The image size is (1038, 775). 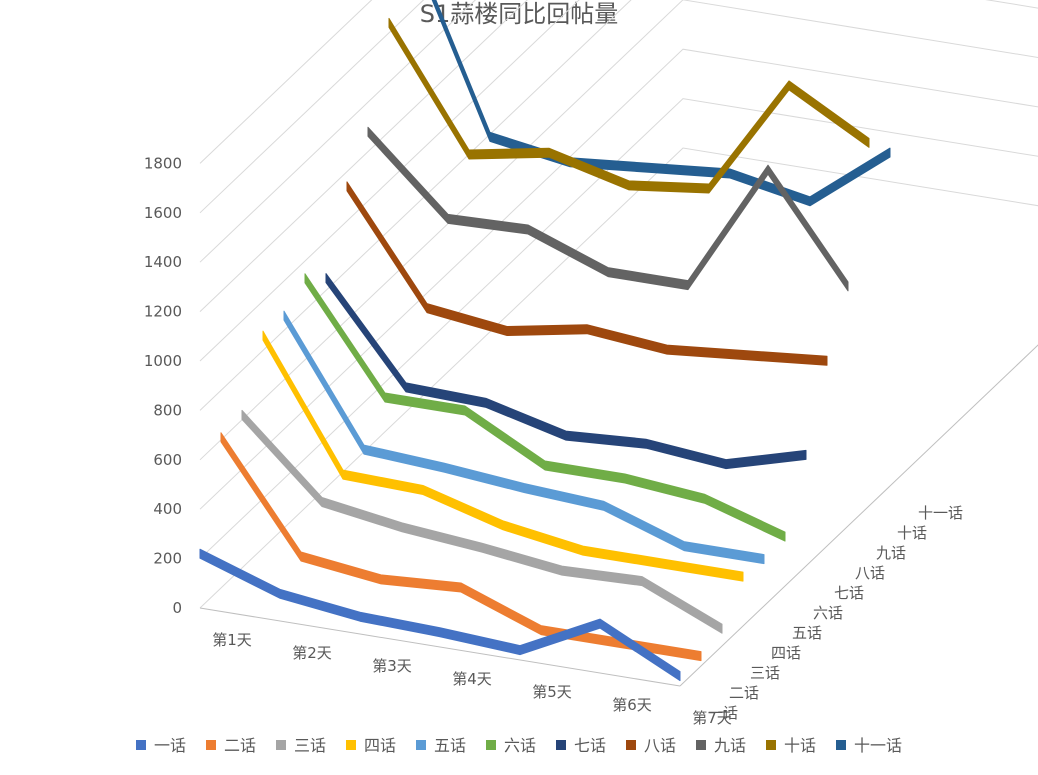 What do you see at coordinates (912, 533) in the screenshot?
I see `depth-tick-label: 十话` at bounding box center [912, 533].